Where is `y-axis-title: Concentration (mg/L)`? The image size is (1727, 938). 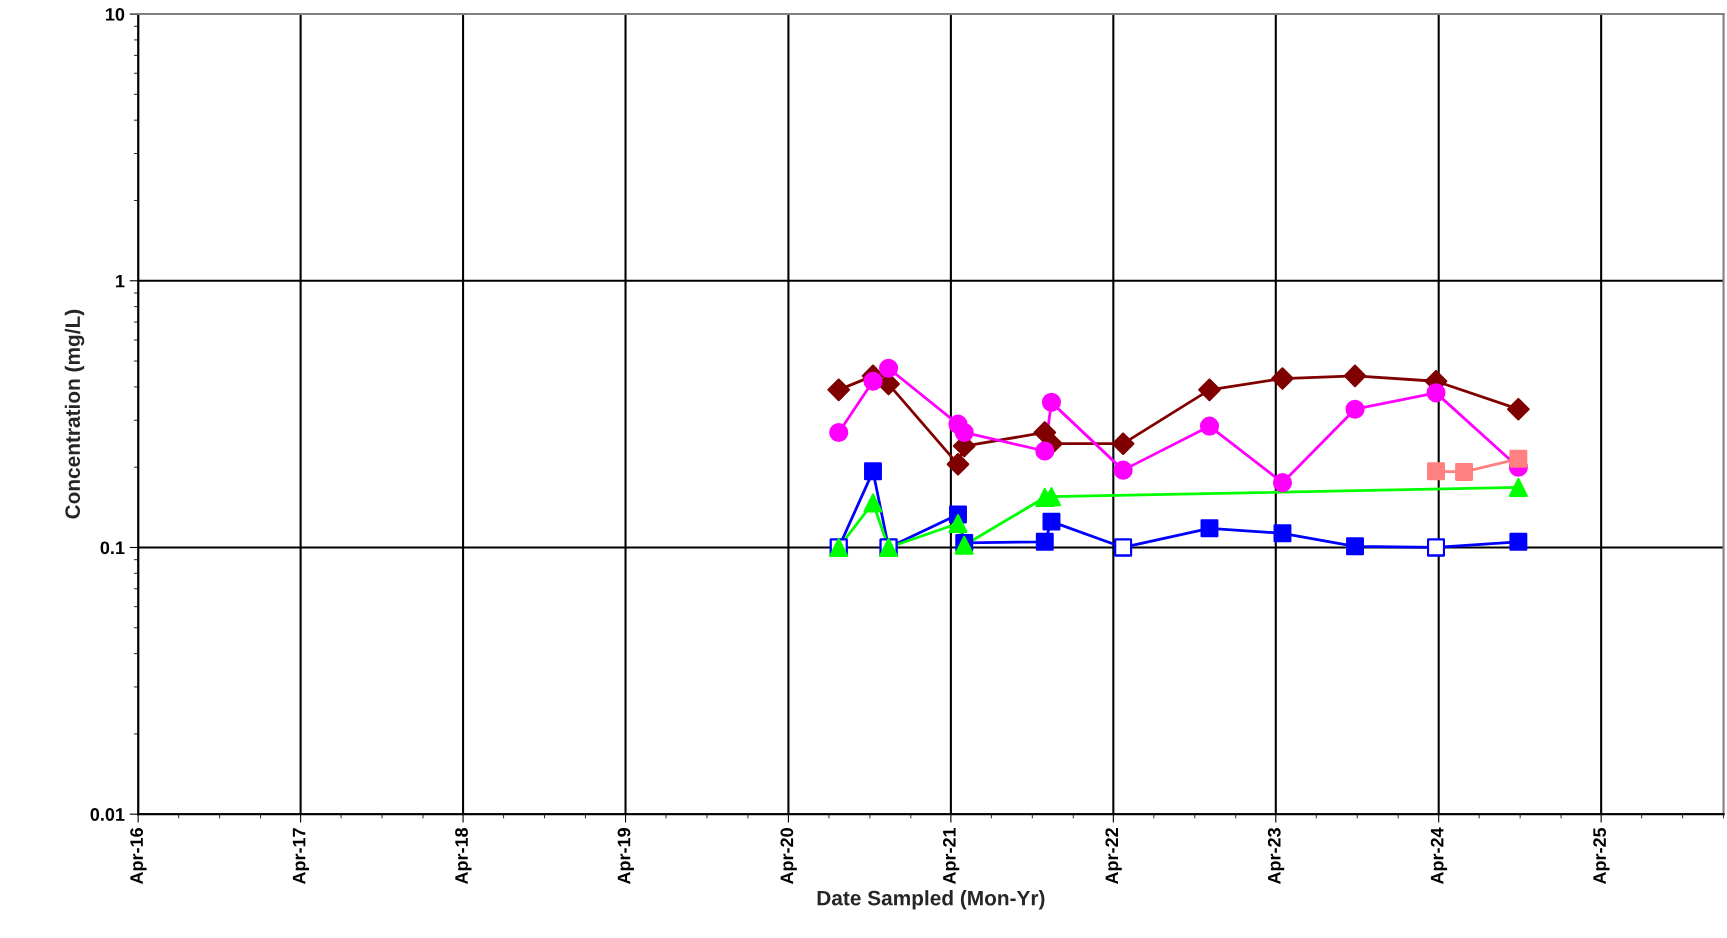
y-axis-title: Concentration (mg/L) is located at coordinates (74, 414).